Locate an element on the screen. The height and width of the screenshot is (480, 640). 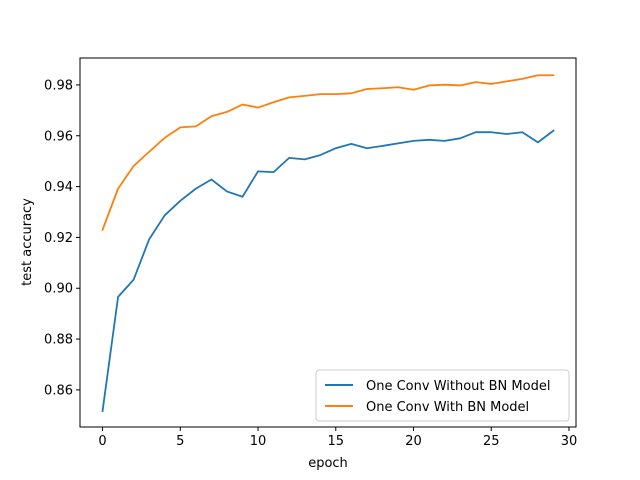
x-tick-label: 15 is located at coordinates (336, 441).